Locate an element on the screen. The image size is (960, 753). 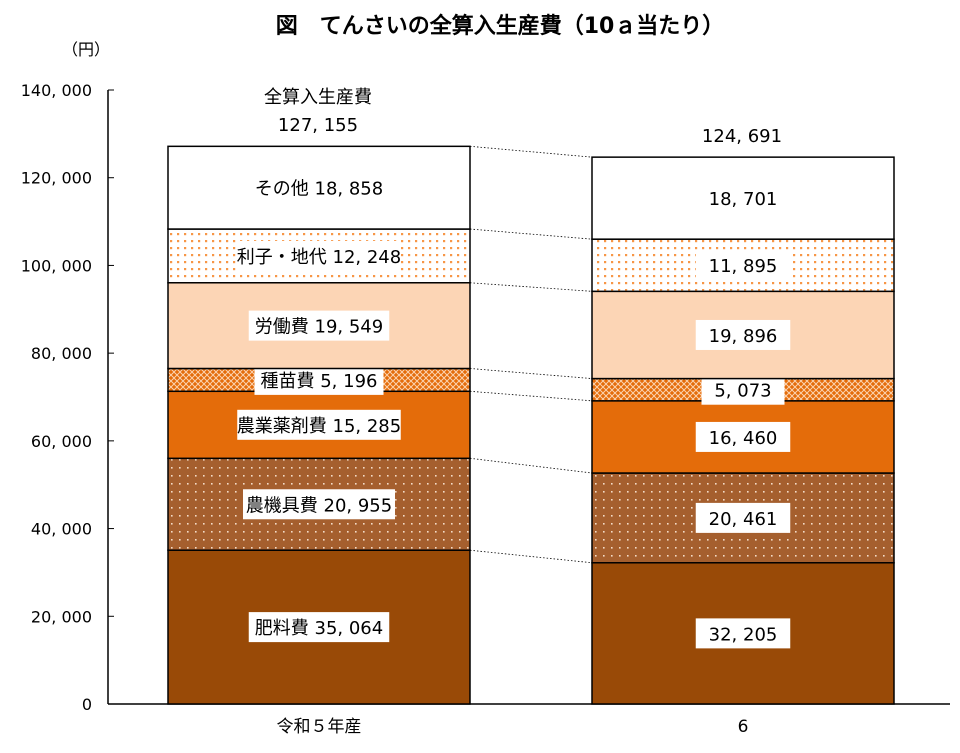
y-axis-unit: （円） is located at coordinates (86, 49).